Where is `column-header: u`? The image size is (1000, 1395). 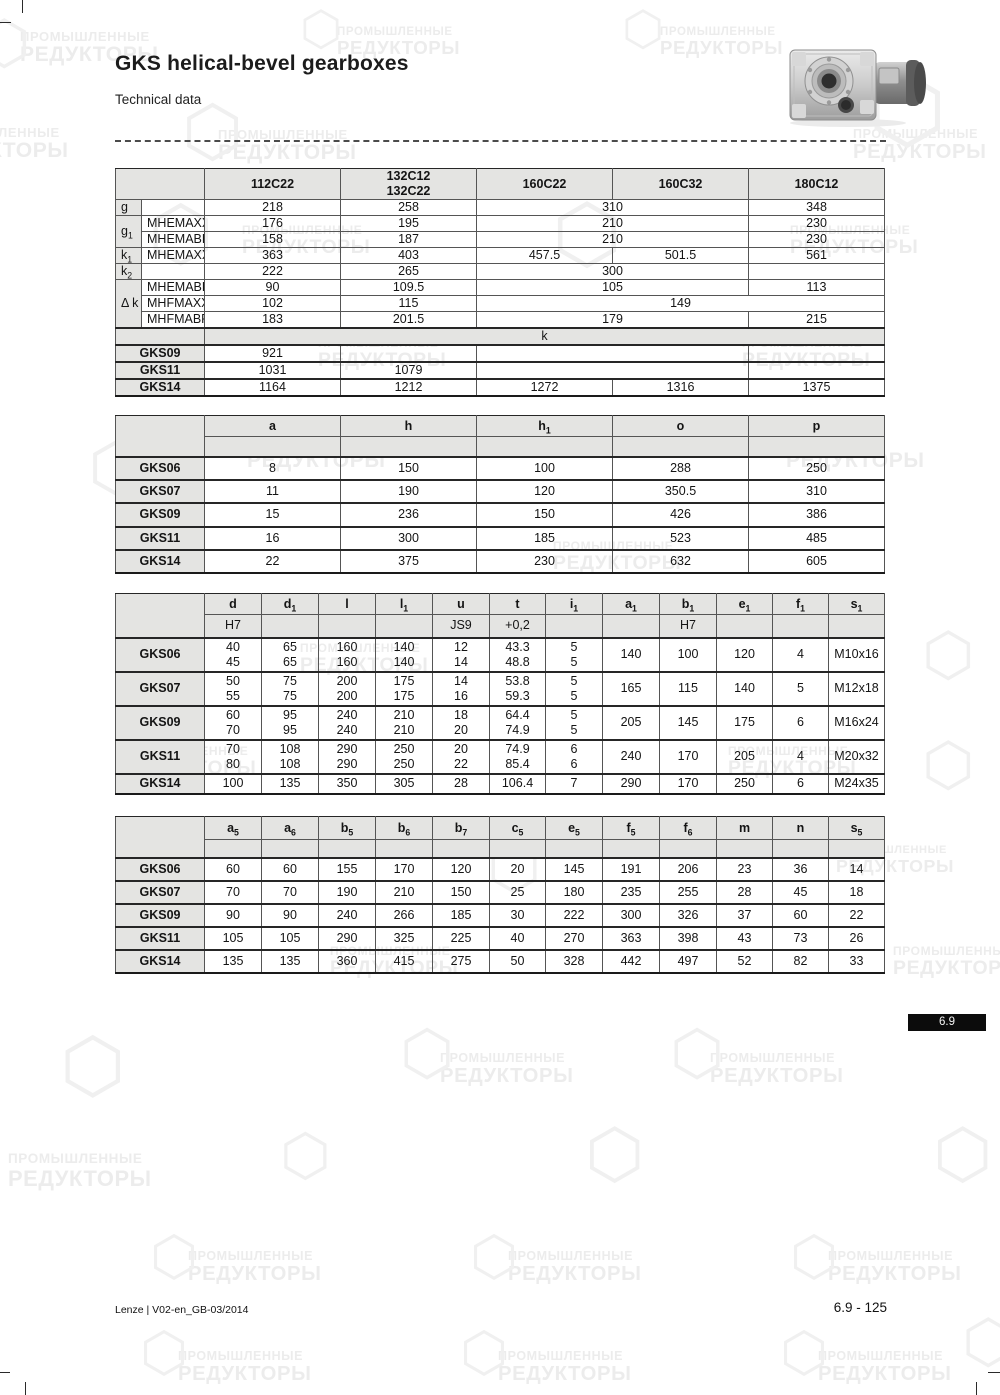 column-header: u is located at coordinates (461, 604).